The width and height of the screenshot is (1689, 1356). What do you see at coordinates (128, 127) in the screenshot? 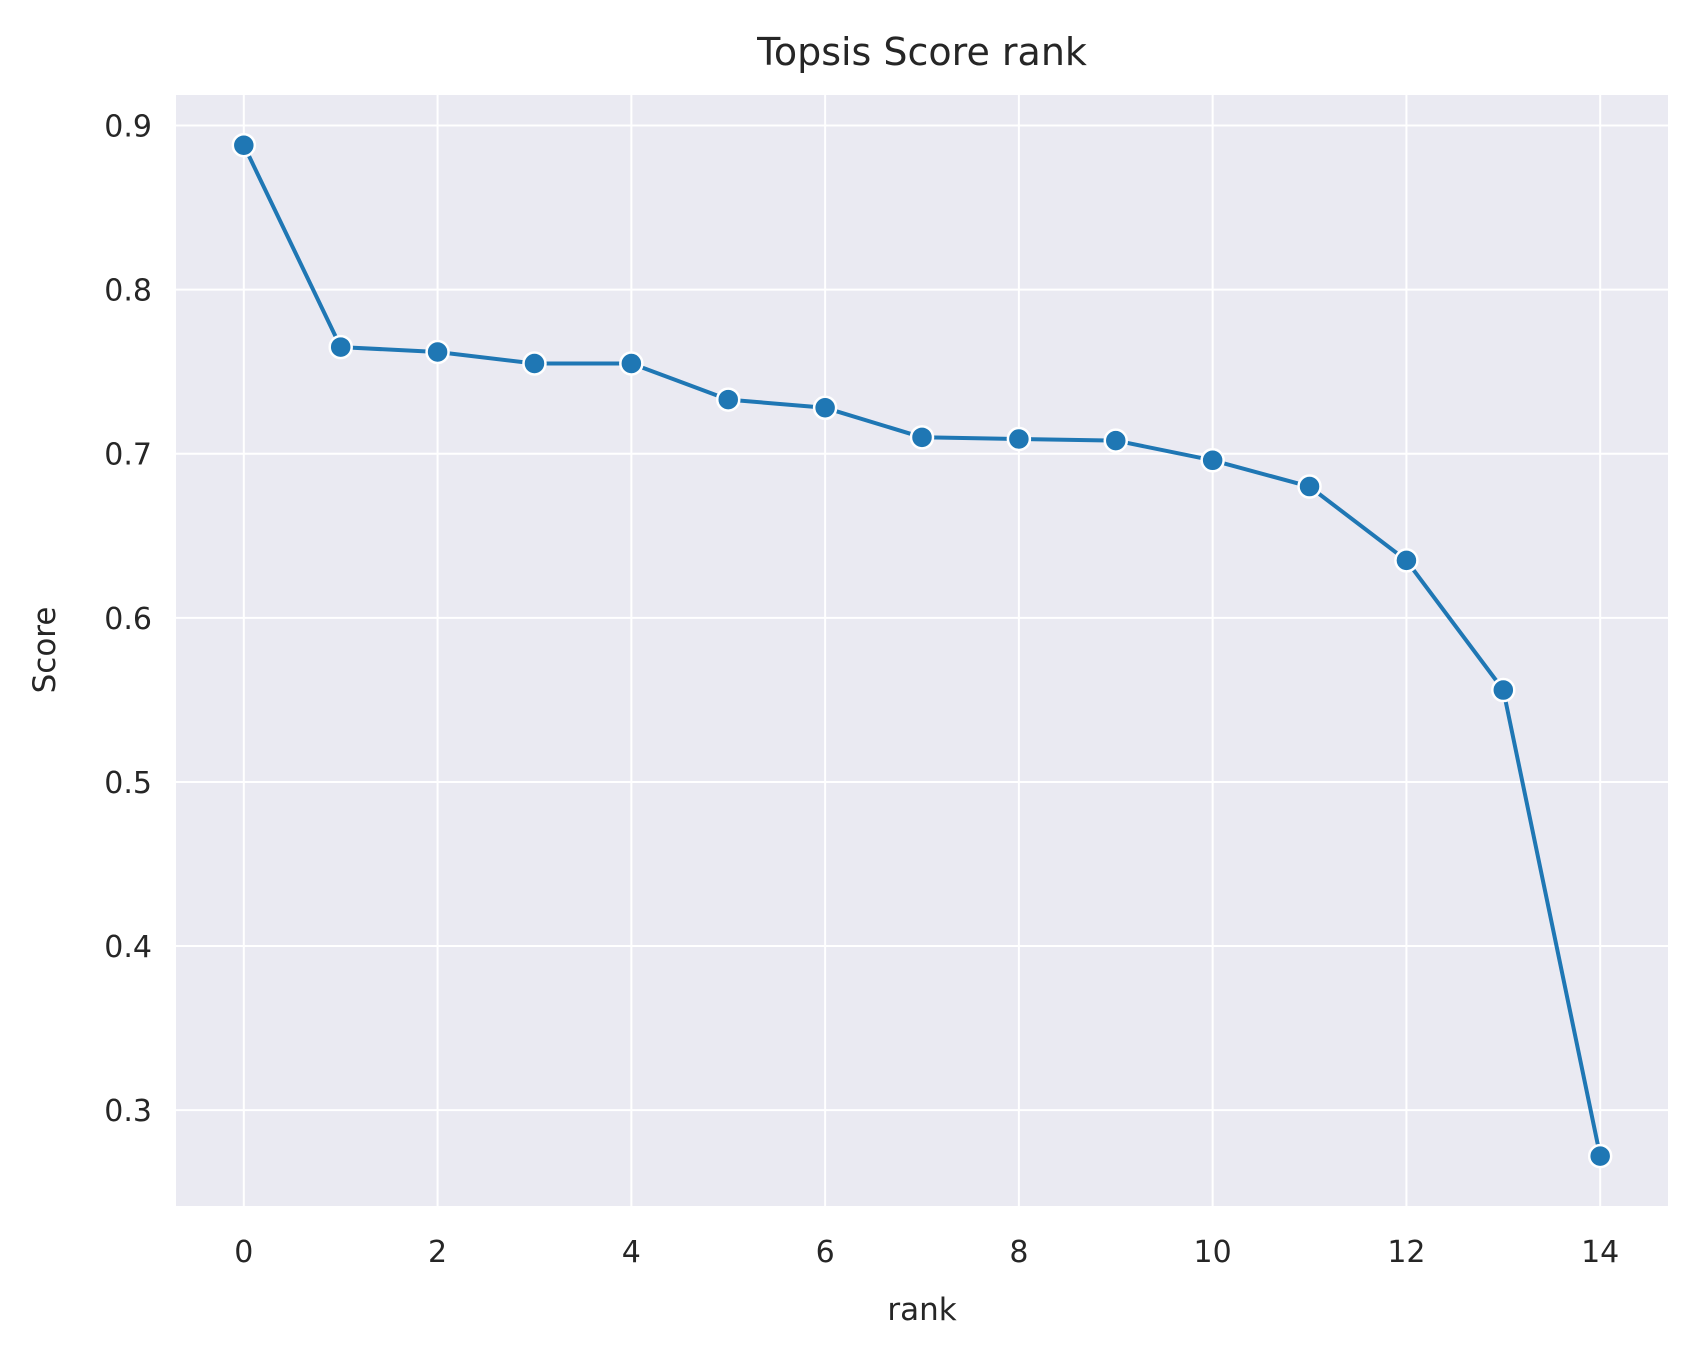
I see `y-tick-label: 0.9` at bounding box center [128, 127].